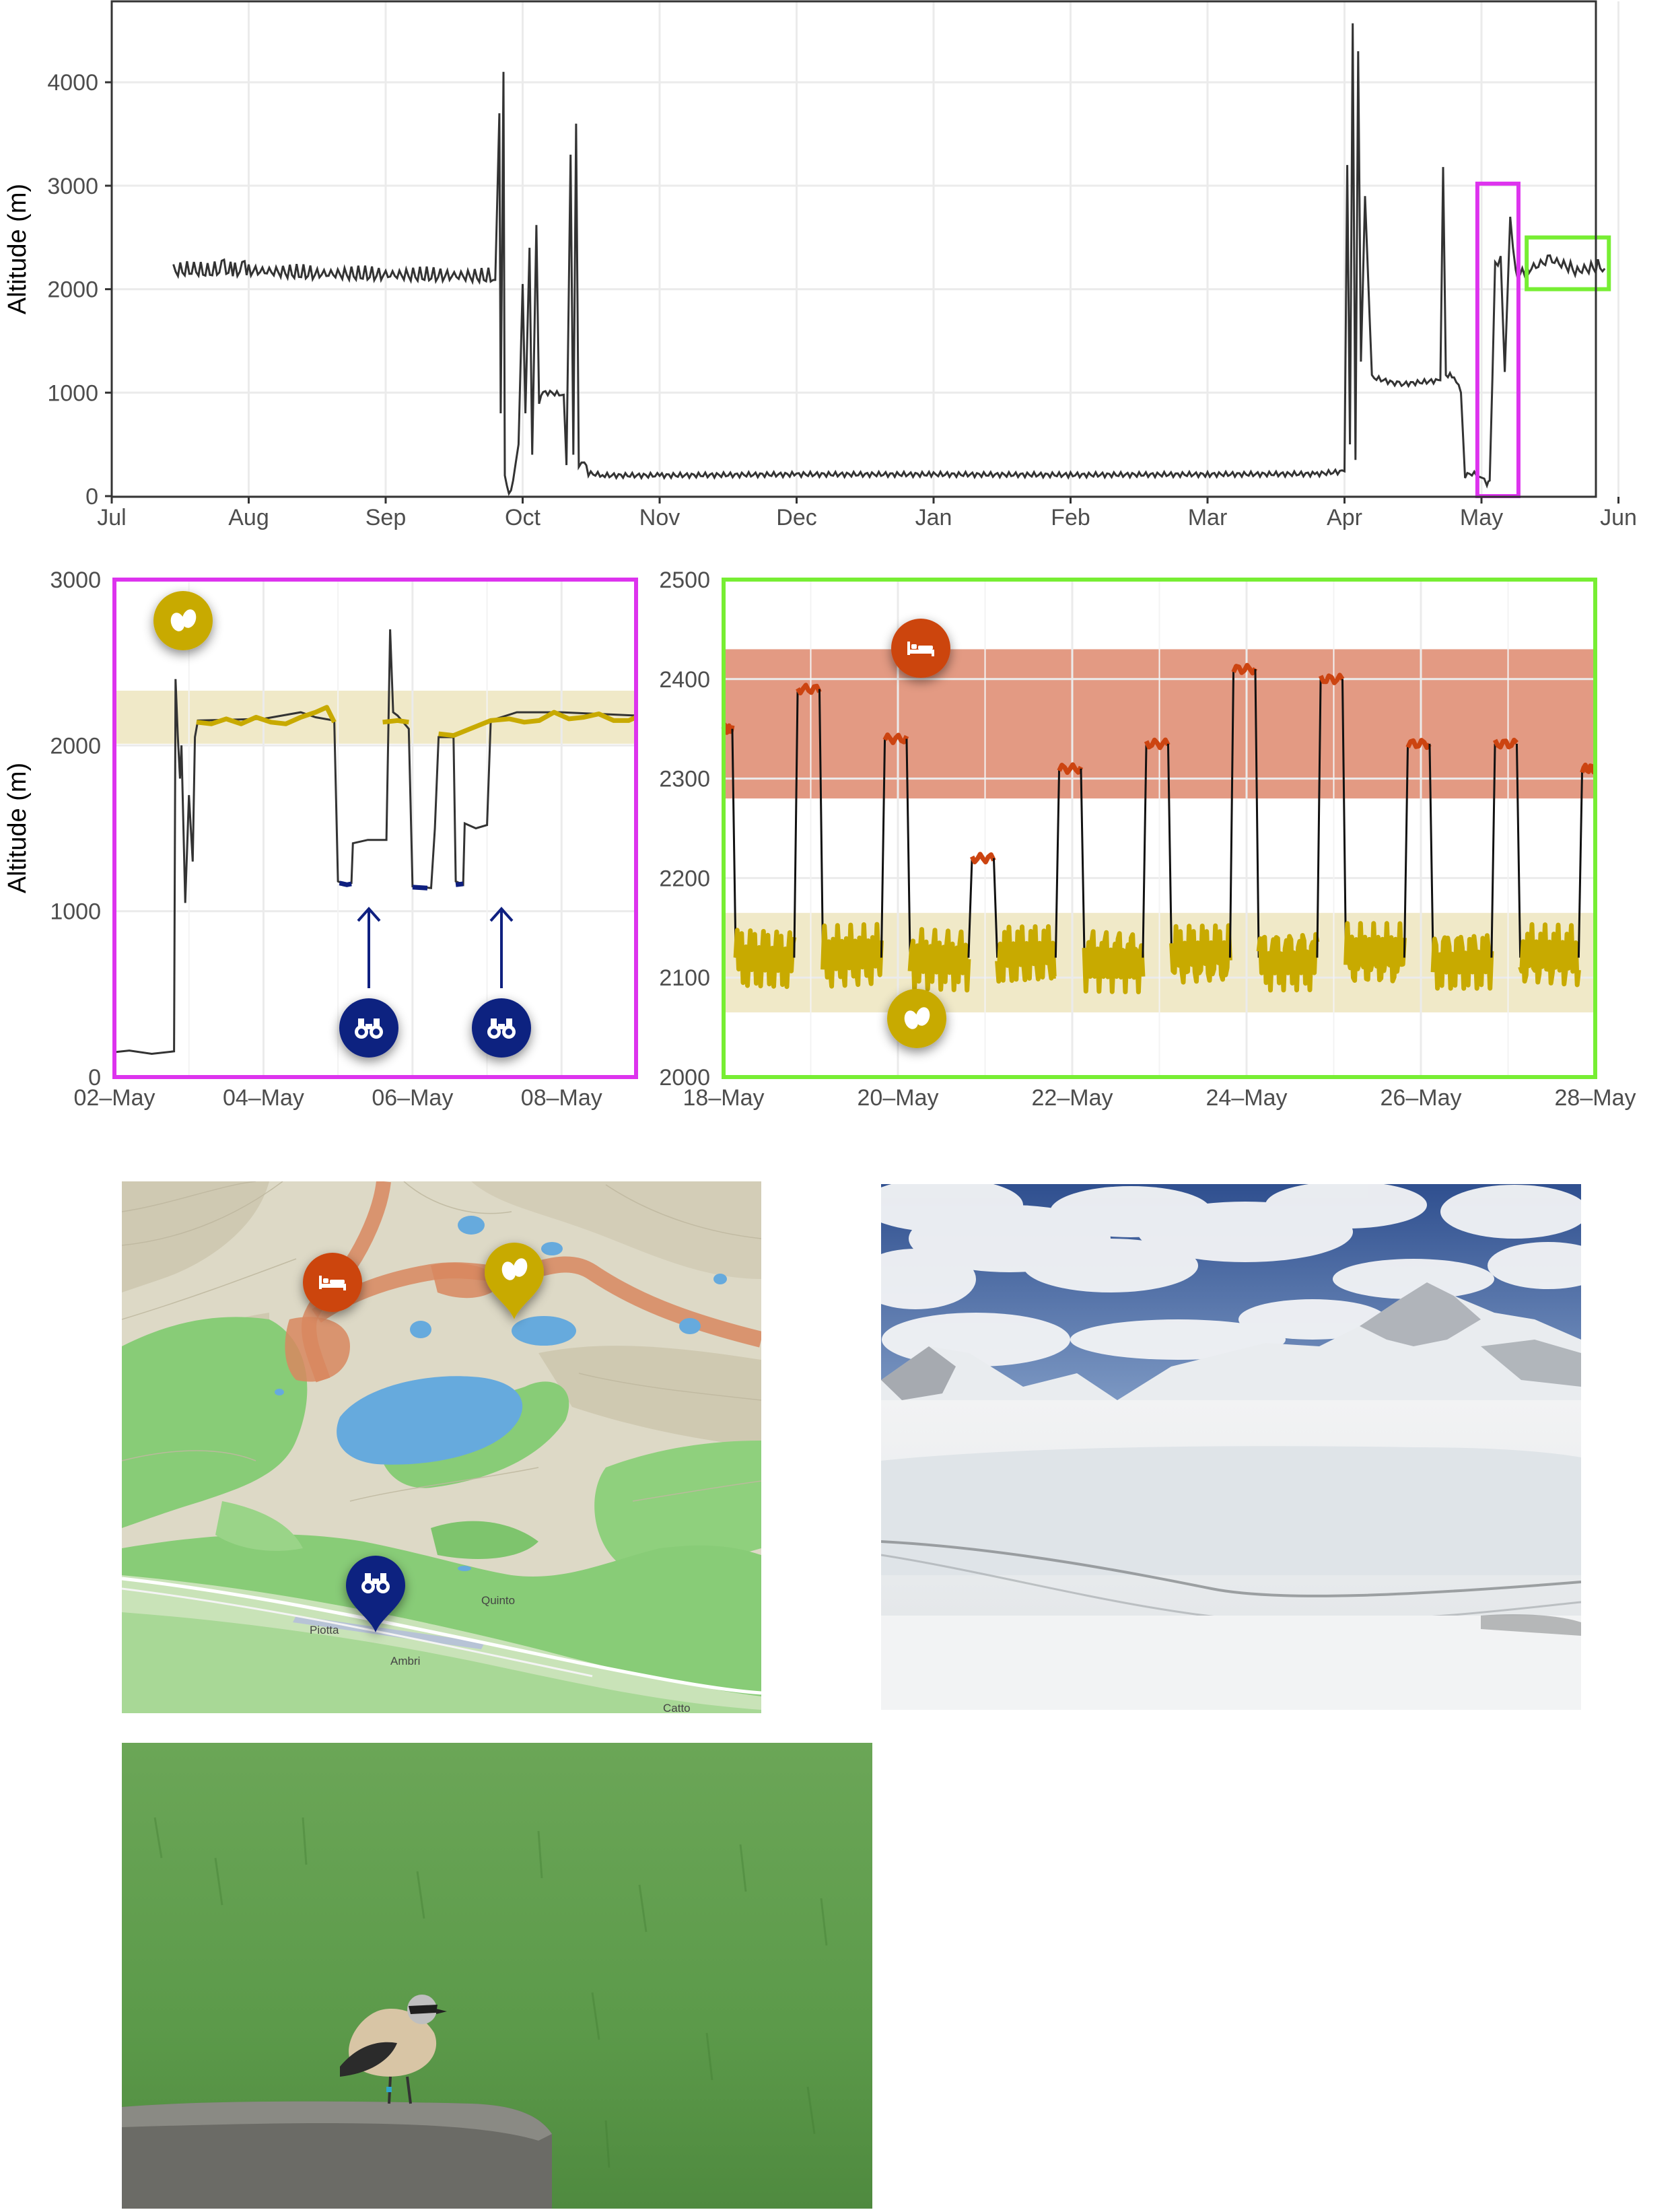  Describe the element at coordinates (75, 829) in the screenshot. I see `ml-y-tick-labels: 0 1000 2000 3000` at that location.